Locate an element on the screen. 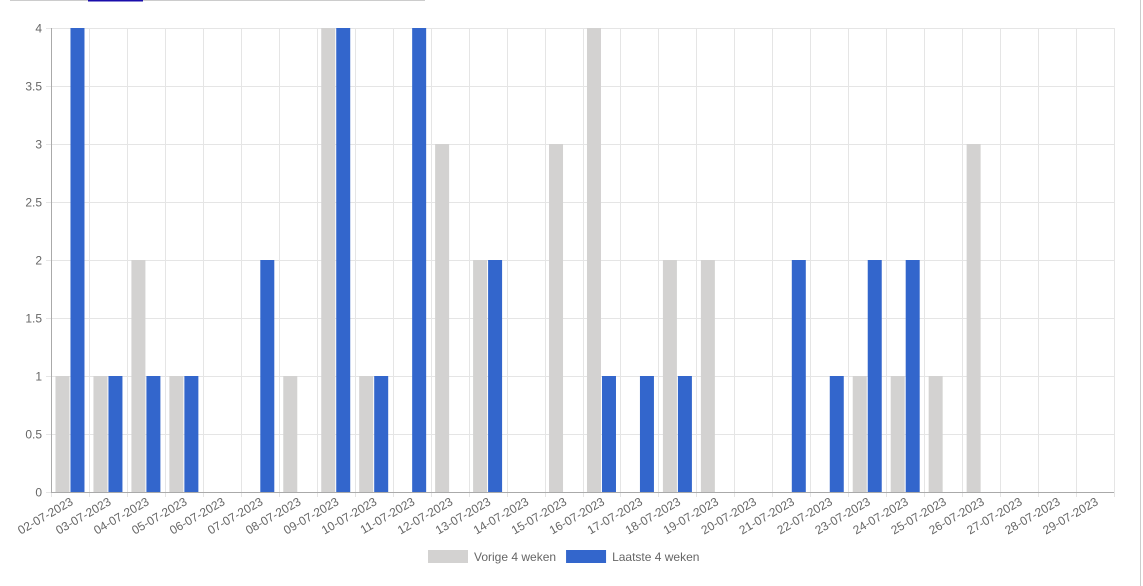 This screenshot has height=586, width=1143. y-tick-label: 3 is located at coordinates (38, 145).